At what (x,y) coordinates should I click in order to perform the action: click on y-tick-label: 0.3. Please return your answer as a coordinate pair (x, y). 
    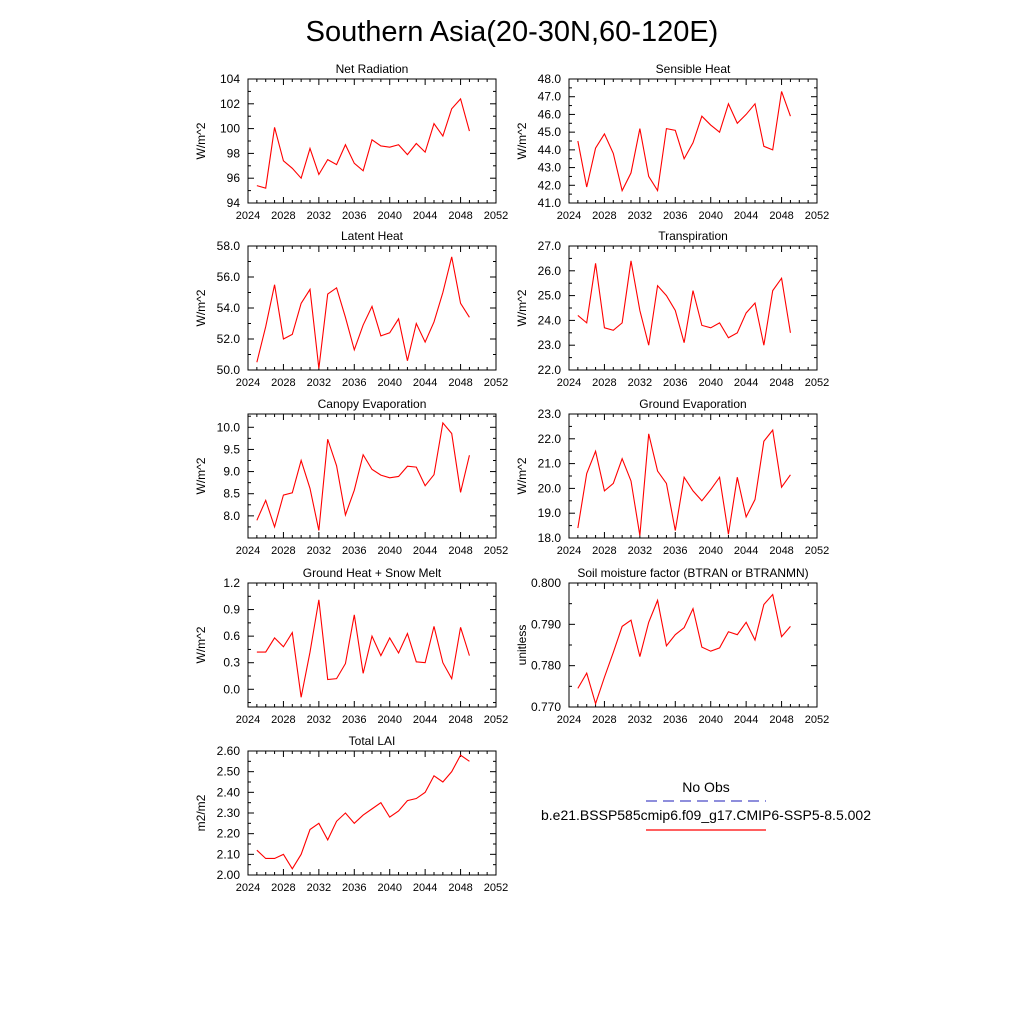
    Looking at the image, I should click on (231, 663).